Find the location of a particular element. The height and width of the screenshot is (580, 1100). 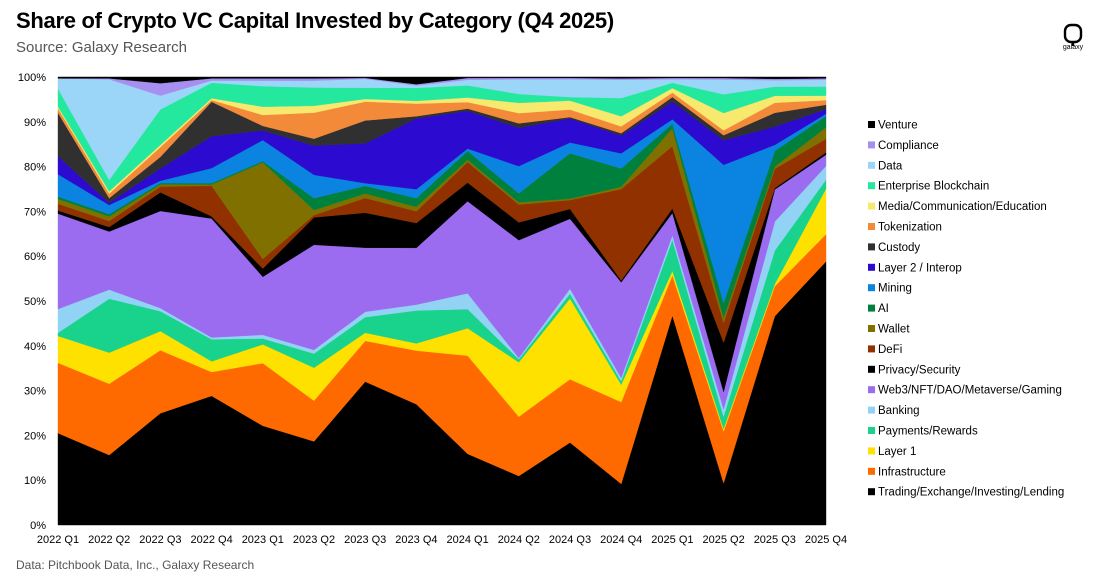

legend-label-compliance: Compliance is located at coordinates (908, 146).